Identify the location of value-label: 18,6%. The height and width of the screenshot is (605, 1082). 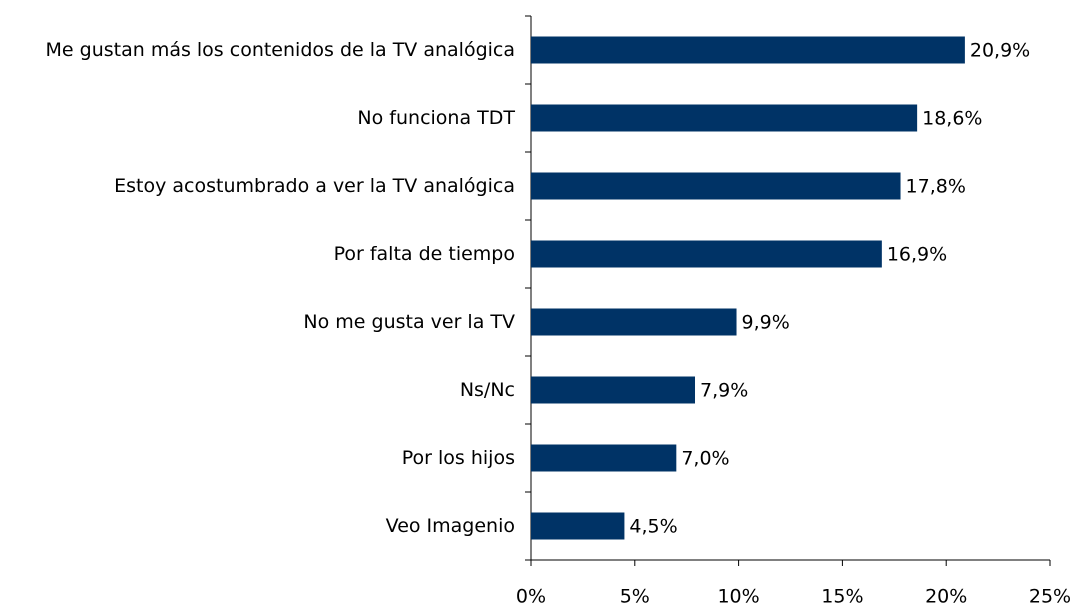
(952, 119).